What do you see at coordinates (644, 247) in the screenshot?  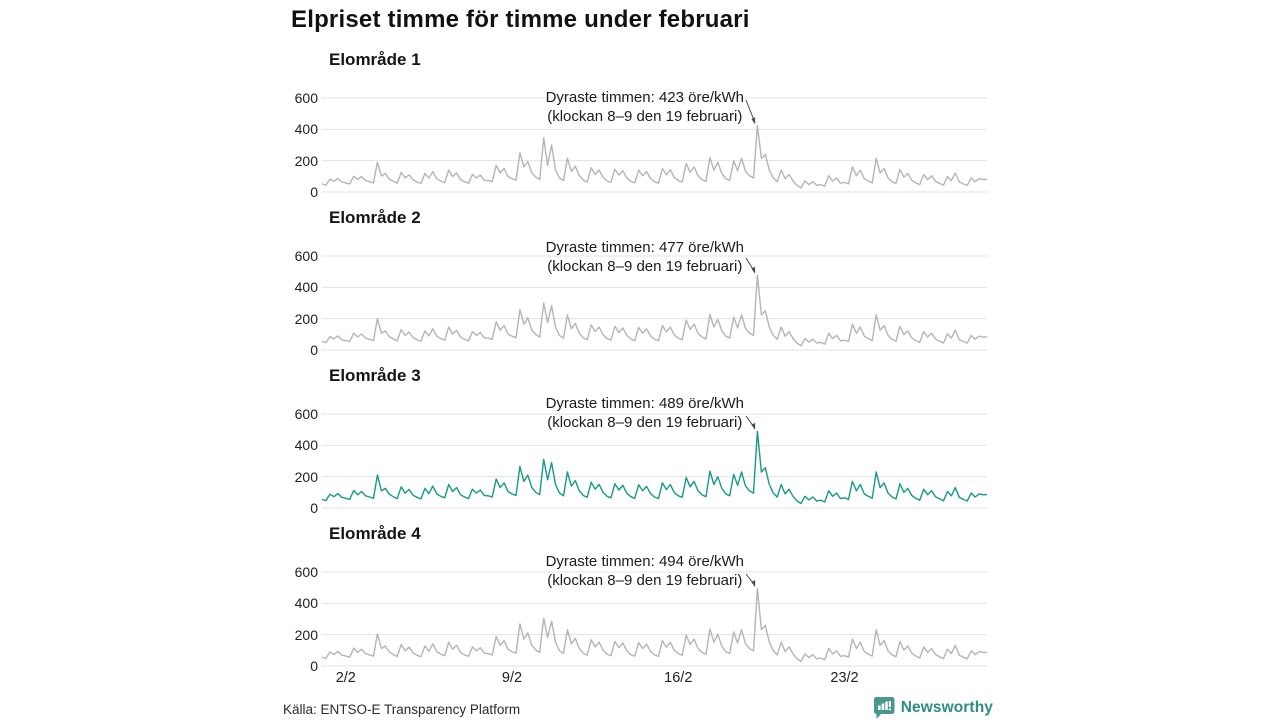 I see `peak-annotation-line1: Dyraste timmen: 477 öre/kWh` at bounding box center [644, 247].